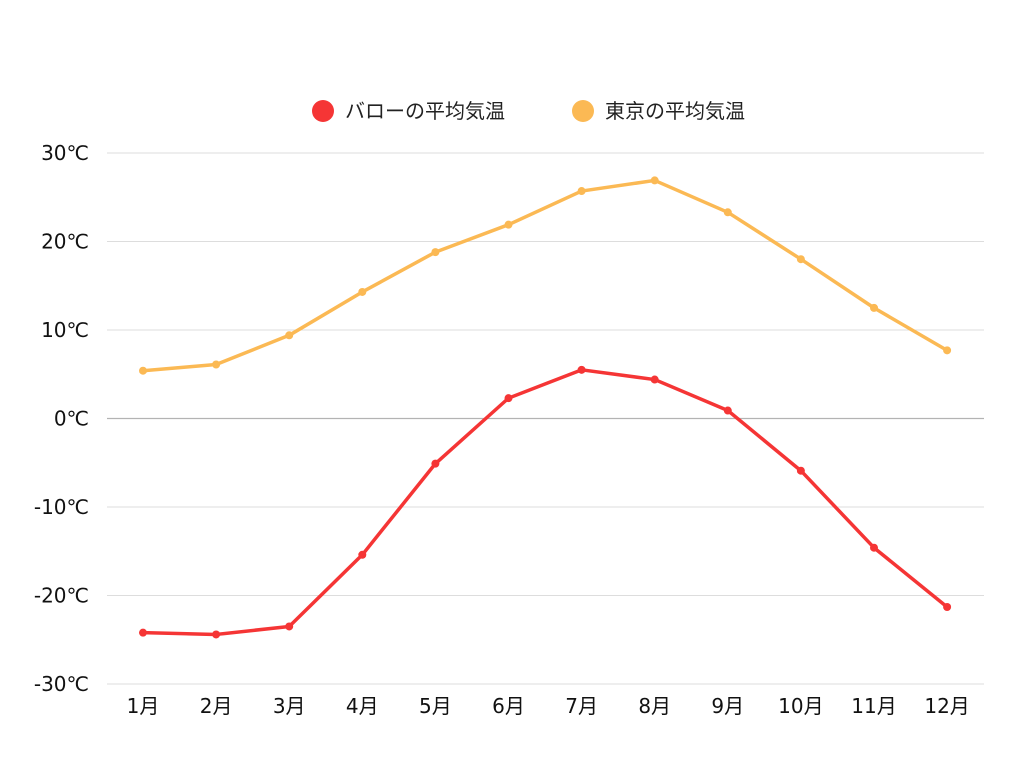  I want to click on x-tick-label: 11月, so click(873, 706).